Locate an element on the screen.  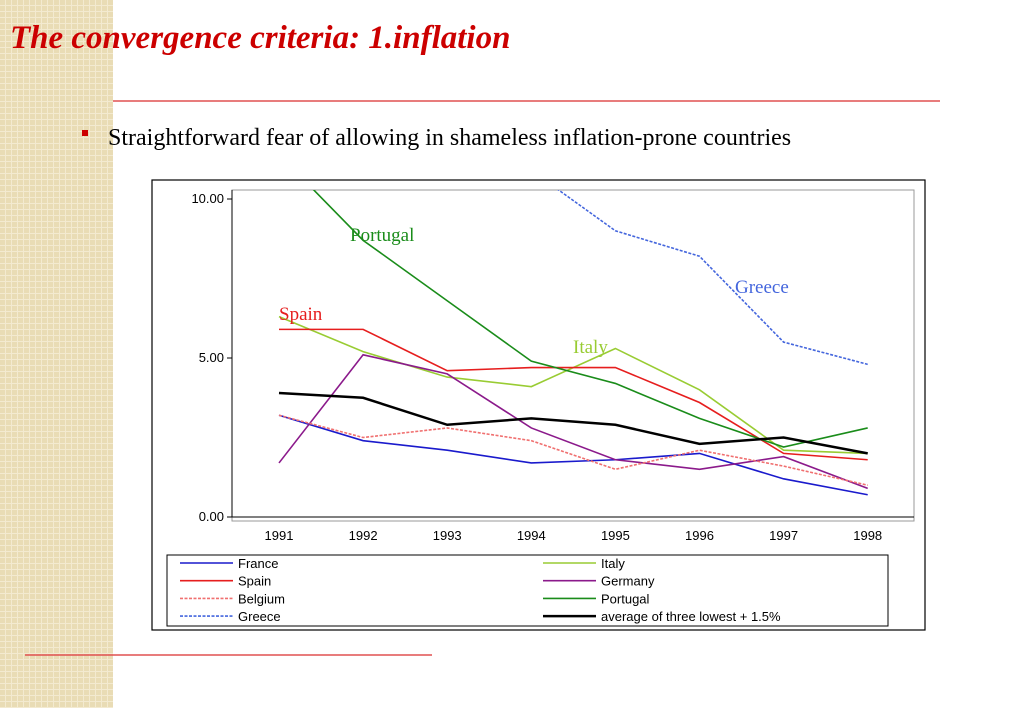
bullet-marker is located at coordinates (85, 133).